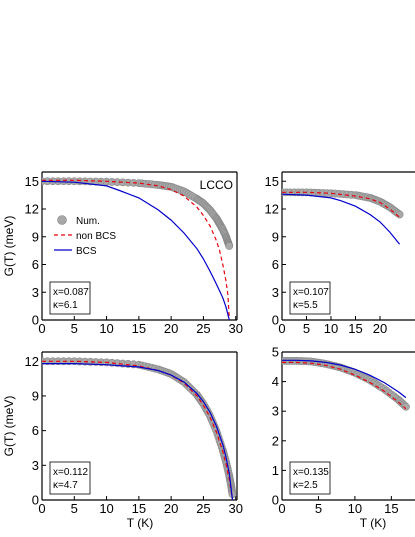 This screenshot has width=415, height=537. What do you see at coordinates (340, 253) in the screenshot?
I see `panel-2: 0 5 10 15 20 0 3 6 9 12 15 x=0.107 κ=5.5` at bounding box center [340, 253].